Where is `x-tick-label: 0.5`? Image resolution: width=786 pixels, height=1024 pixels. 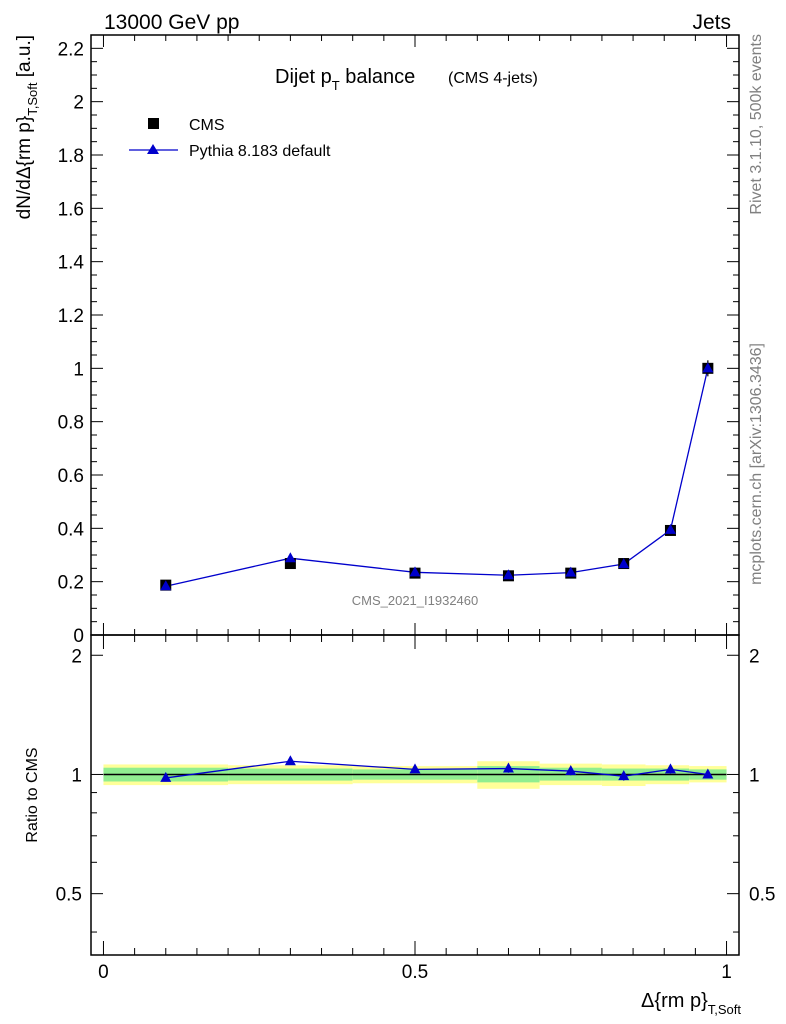
x-tick-label: 0.5 is located at coordinates (415, 972).